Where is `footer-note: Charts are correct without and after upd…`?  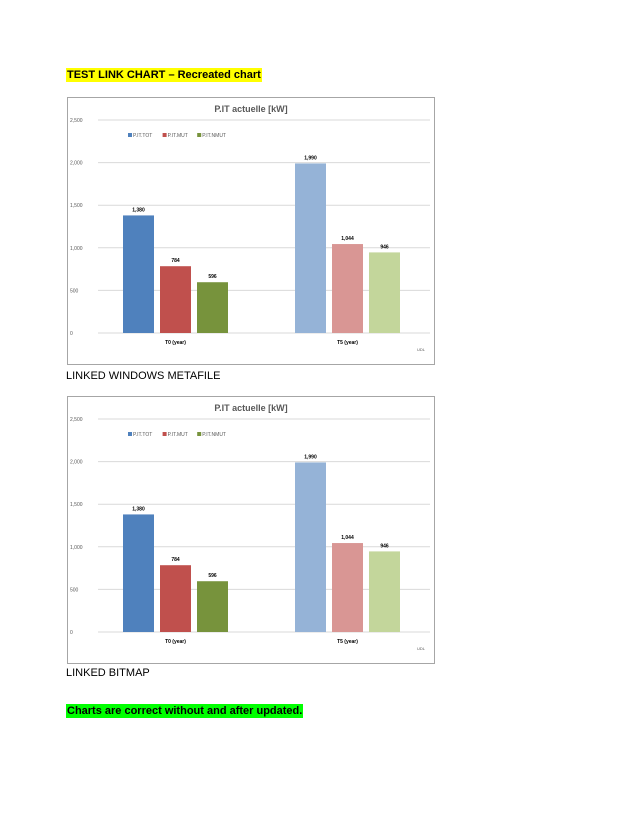
footer-note: Charts are correct without and after upd… is located at coordinates (185, 711).